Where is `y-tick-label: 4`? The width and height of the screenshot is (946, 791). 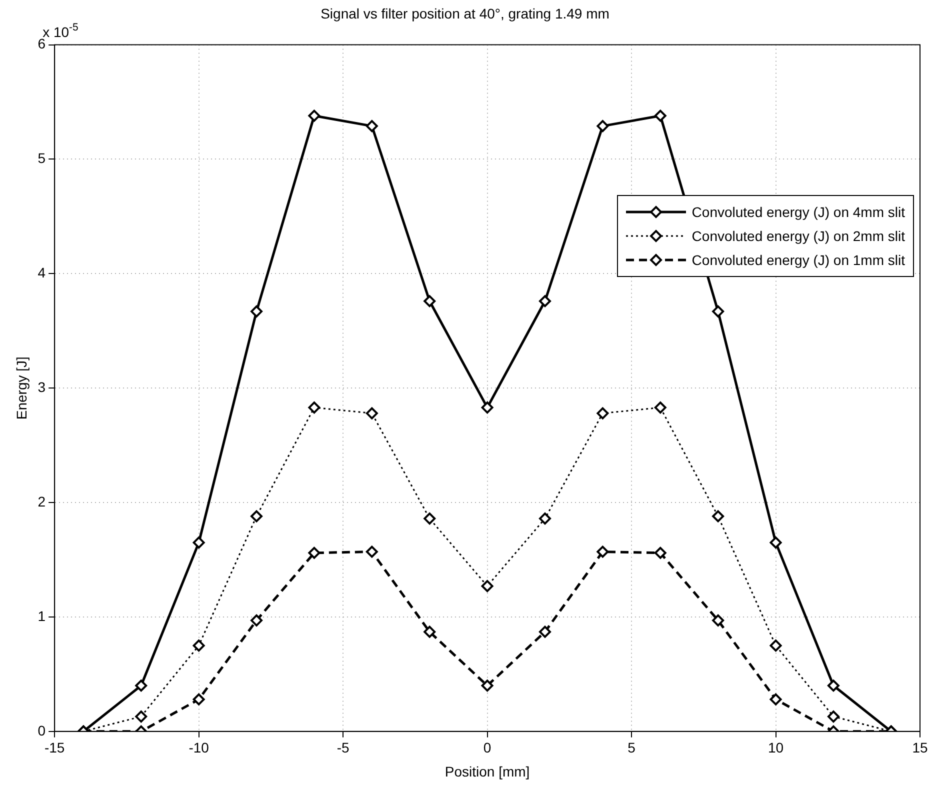
y-tick-label: 4 is located at coordinates (42, 272).